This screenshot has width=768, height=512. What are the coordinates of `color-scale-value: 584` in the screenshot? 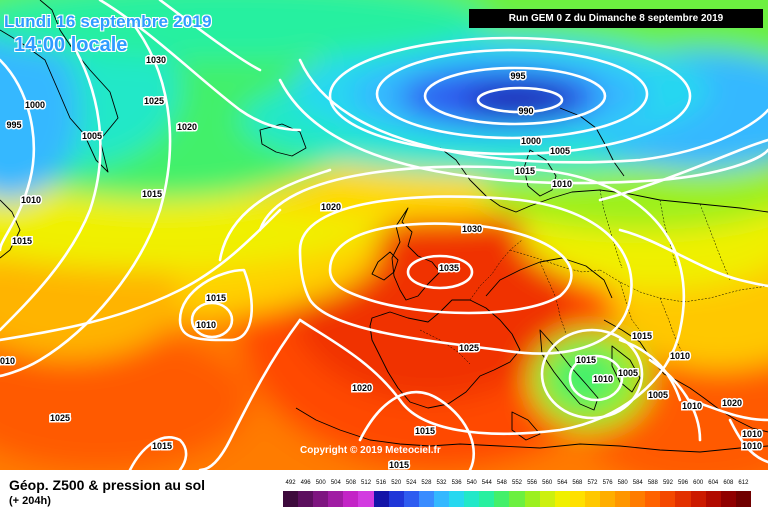 It's located at (637, 483).